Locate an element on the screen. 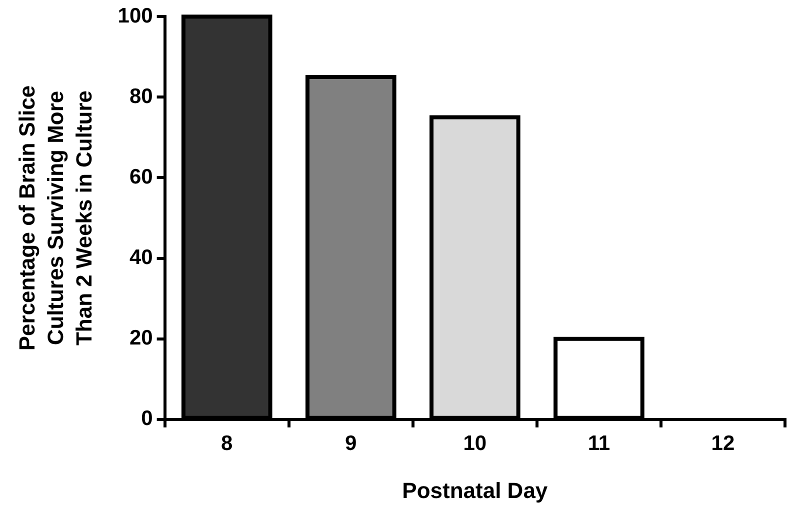  x-tick-label: 9 is located at coordinates (351, 443).